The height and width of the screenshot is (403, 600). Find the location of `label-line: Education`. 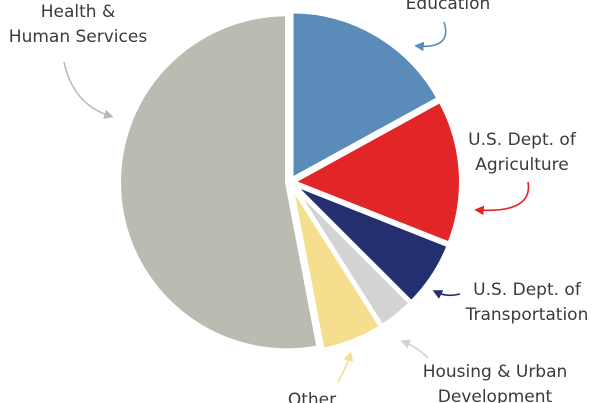

label-line: Education is located at coordinates (448, 7).